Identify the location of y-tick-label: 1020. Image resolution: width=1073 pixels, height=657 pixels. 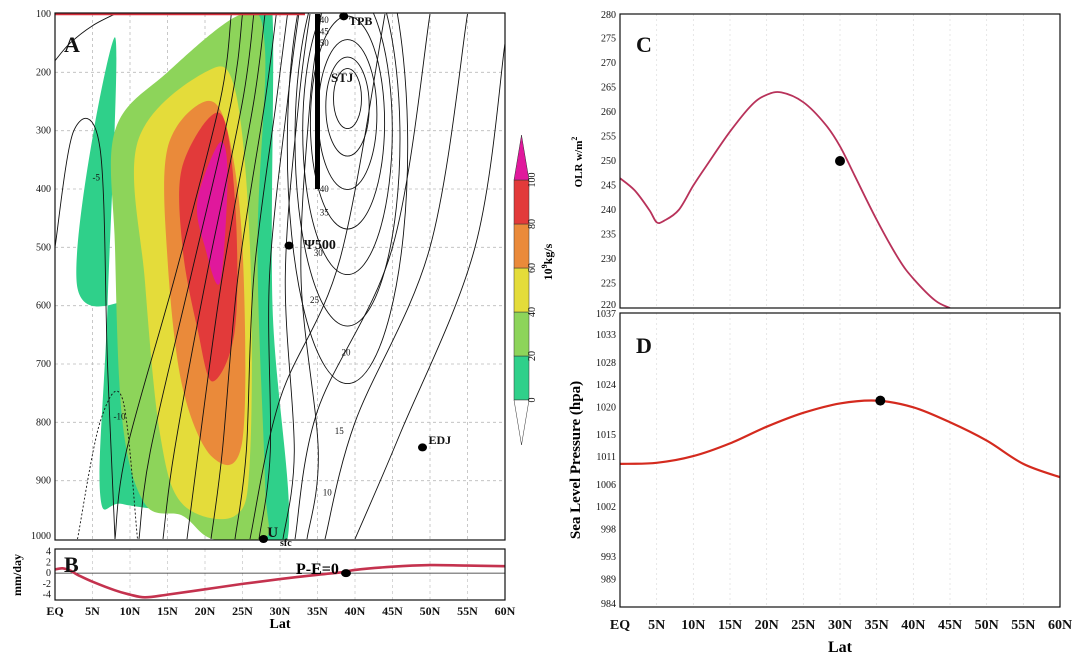
(606, 407).